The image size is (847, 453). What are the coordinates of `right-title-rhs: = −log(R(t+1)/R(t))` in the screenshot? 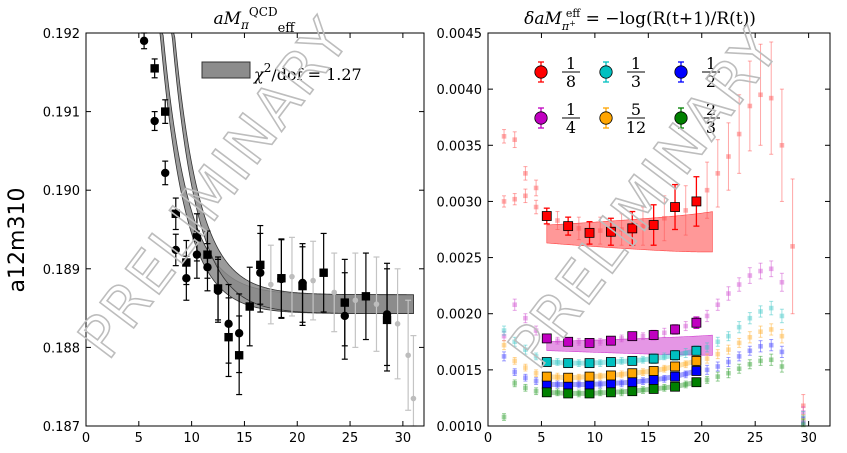 It's located at (668, 19).